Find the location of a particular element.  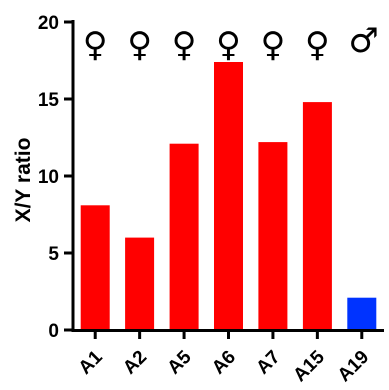

x-ticks-layer: A1 A2 A5 A6 A7 A15 A19 is located at coordinates (224, 358).